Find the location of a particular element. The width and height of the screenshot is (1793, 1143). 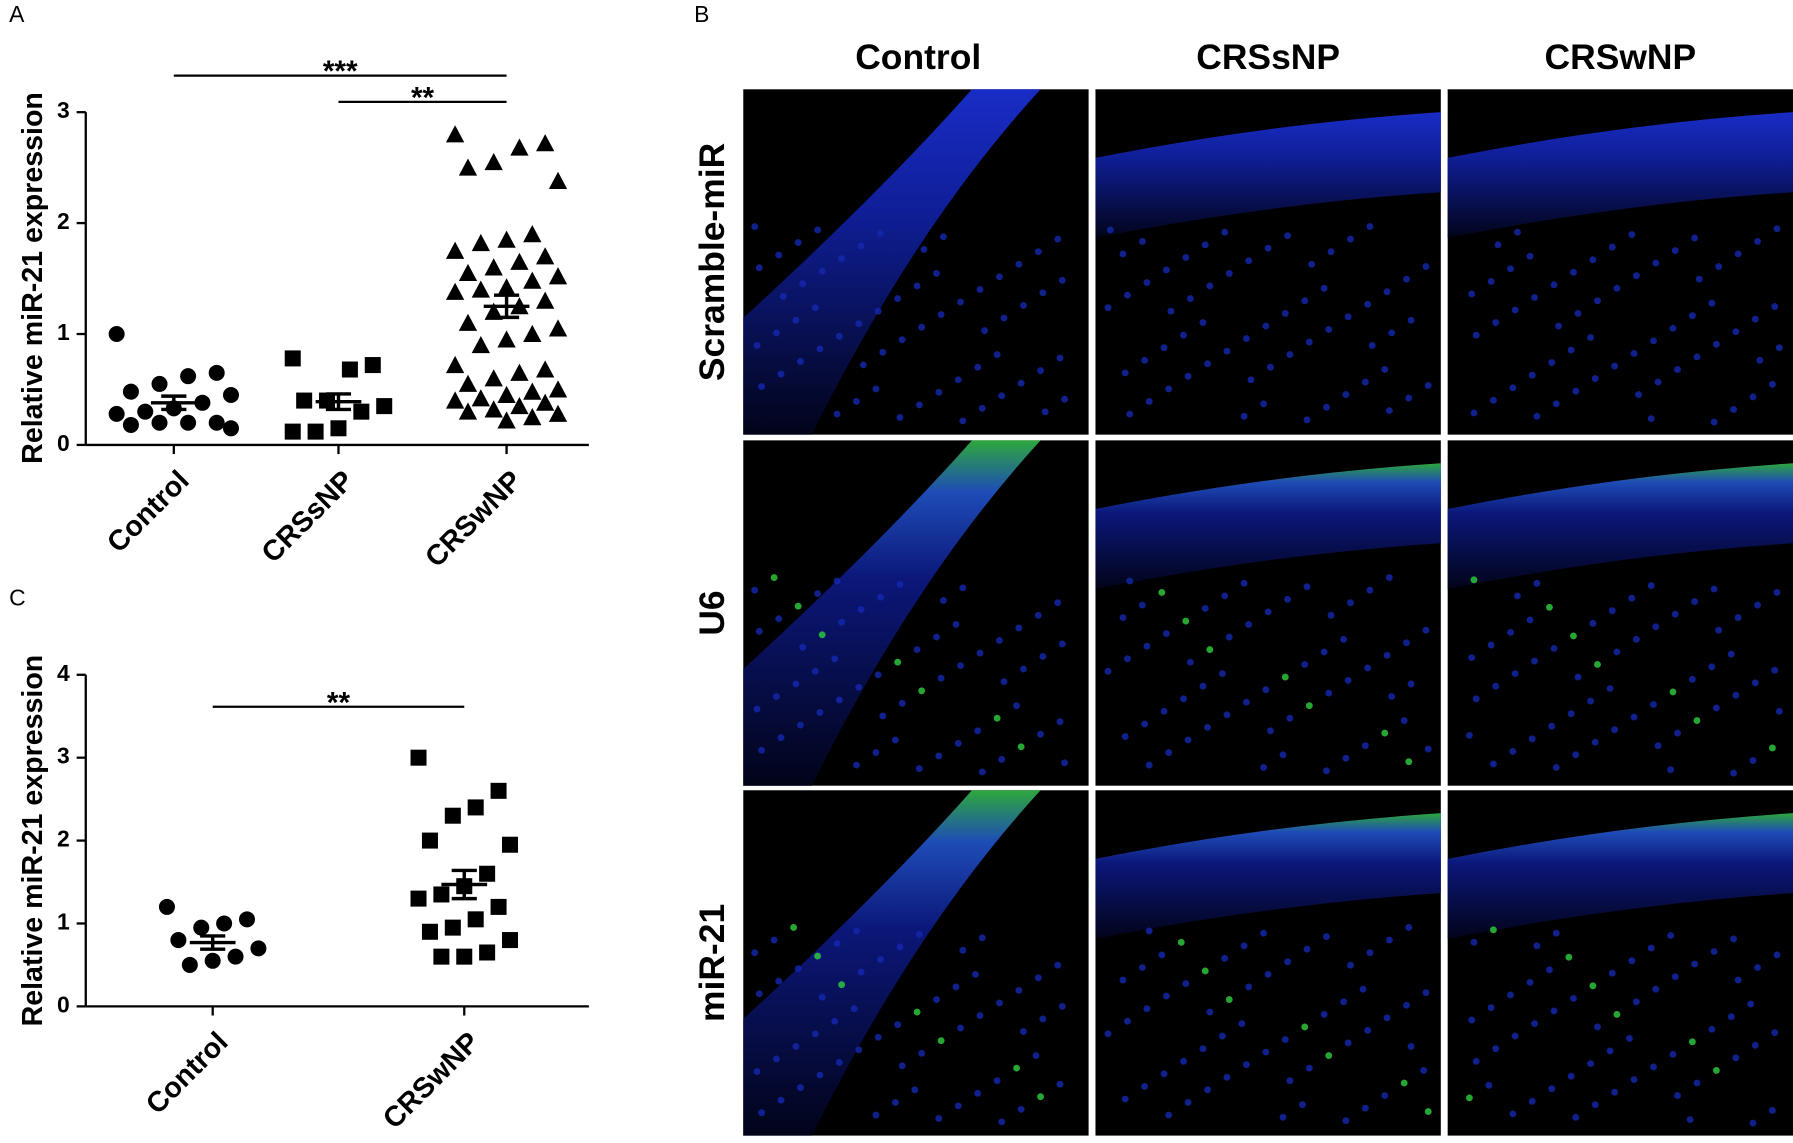

x-tick-label: Control is located at coordinates (187, 1073).